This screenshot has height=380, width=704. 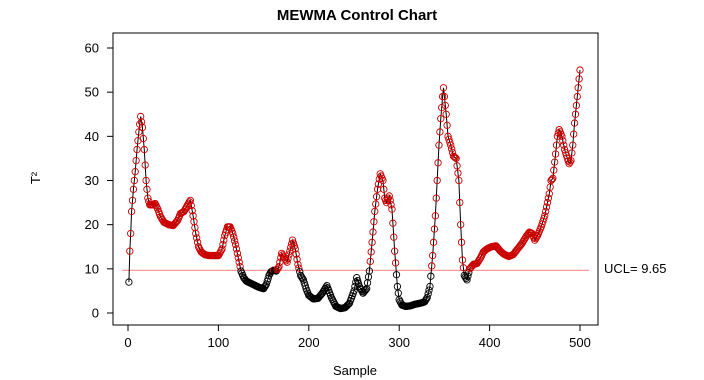 I want to click on x-tick-label: 0, so click(x=127, y=342).